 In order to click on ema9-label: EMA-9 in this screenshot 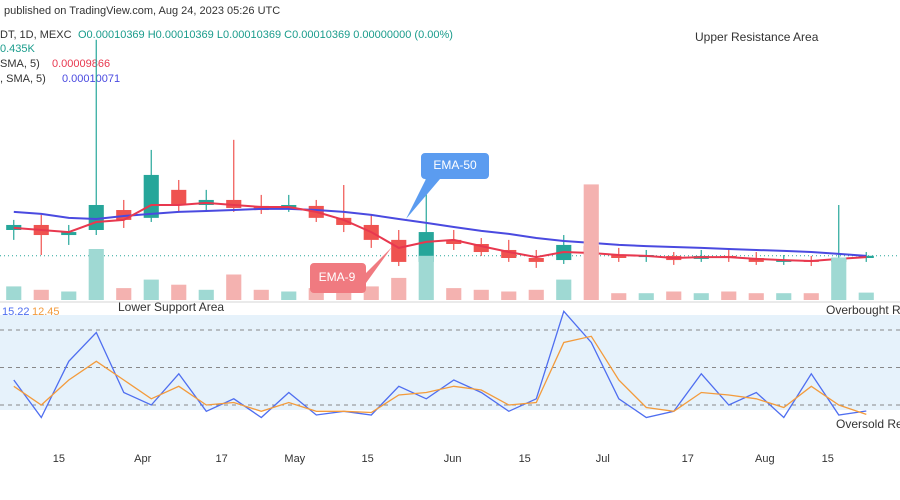, I will do `click(337, 277)`.